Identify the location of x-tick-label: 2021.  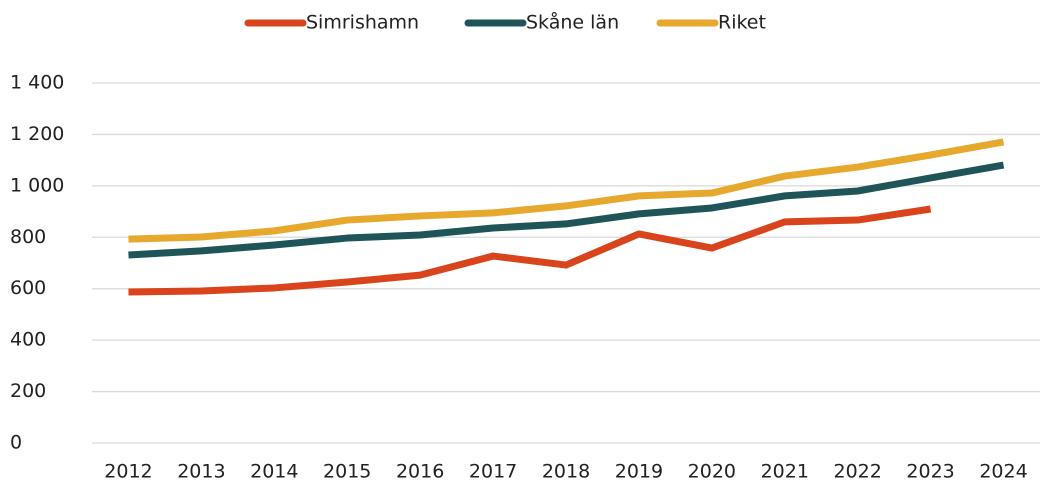
(785, 472).